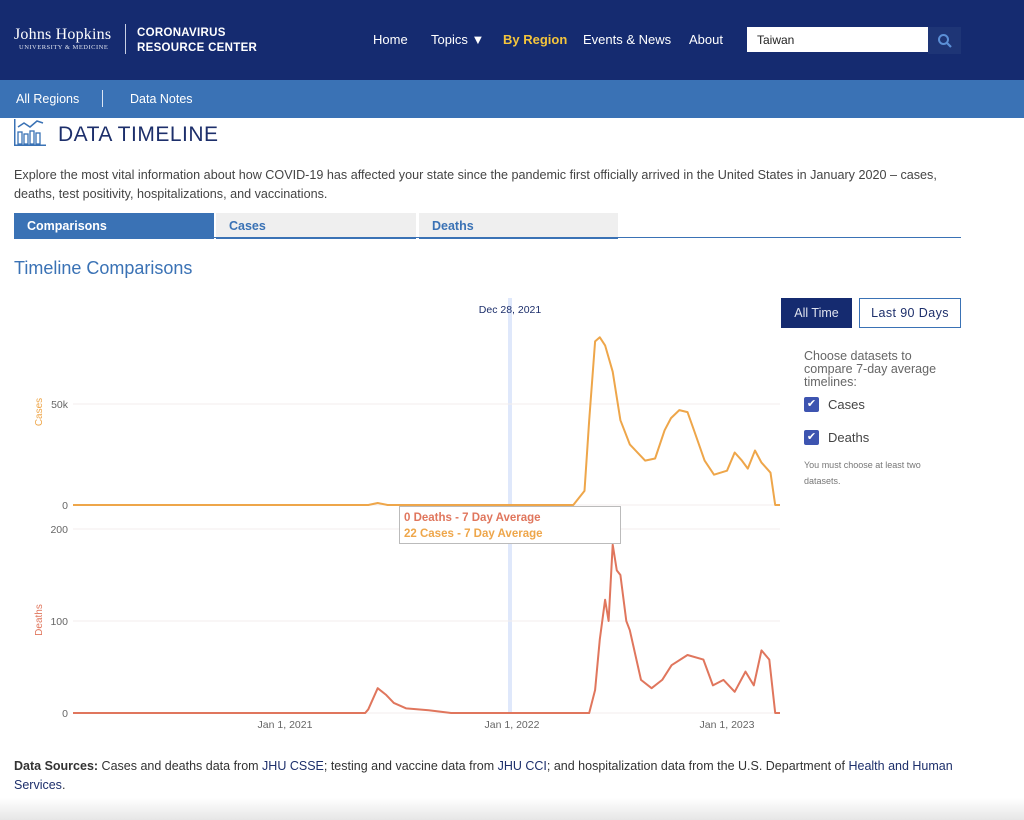  Describe the element at coordinates (910, 313) in the screenshot. I see `last-90-days-button: Last 90 Days` at that location.